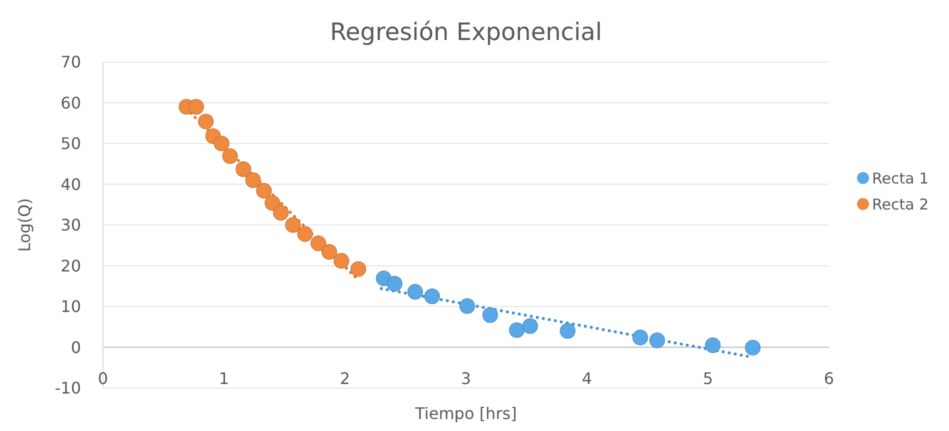 The image size is (949, 431). I want to click on x-tick-label: 2, so click(345, 378).